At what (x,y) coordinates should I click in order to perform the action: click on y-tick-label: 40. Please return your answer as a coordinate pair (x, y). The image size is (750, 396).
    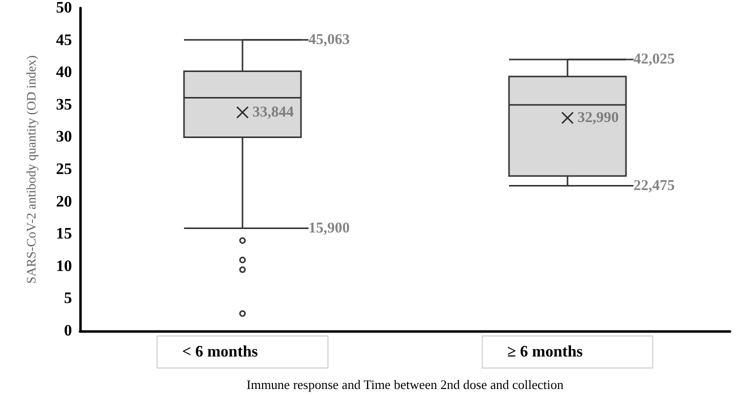
    Looking at the image, I should click on (64, 73).